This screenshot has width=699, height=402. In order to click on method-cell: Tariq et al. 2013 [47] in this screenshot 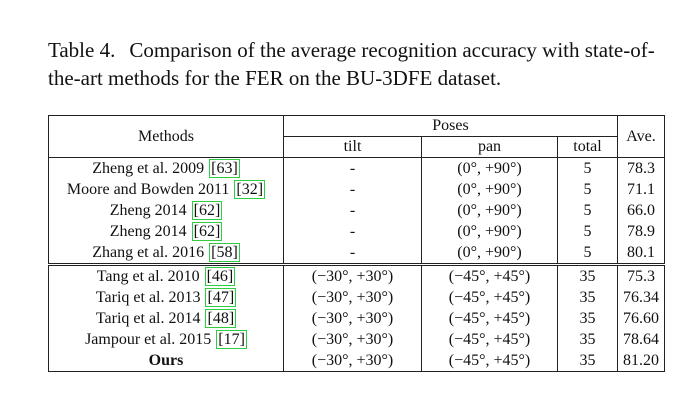, I will do `click(166, 297)`.